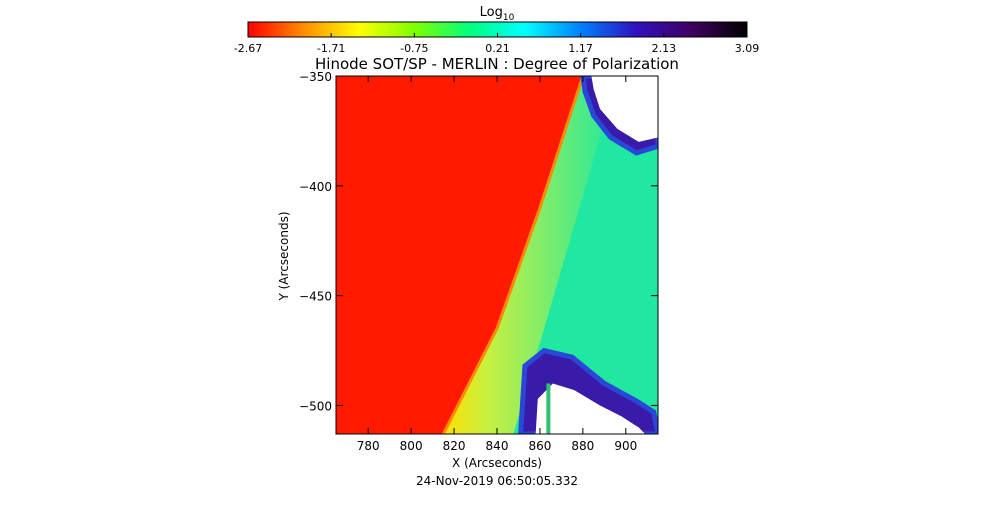 The height and width of the screenshot is (512, 994). I want to click on transition-band, so click(530, 255).